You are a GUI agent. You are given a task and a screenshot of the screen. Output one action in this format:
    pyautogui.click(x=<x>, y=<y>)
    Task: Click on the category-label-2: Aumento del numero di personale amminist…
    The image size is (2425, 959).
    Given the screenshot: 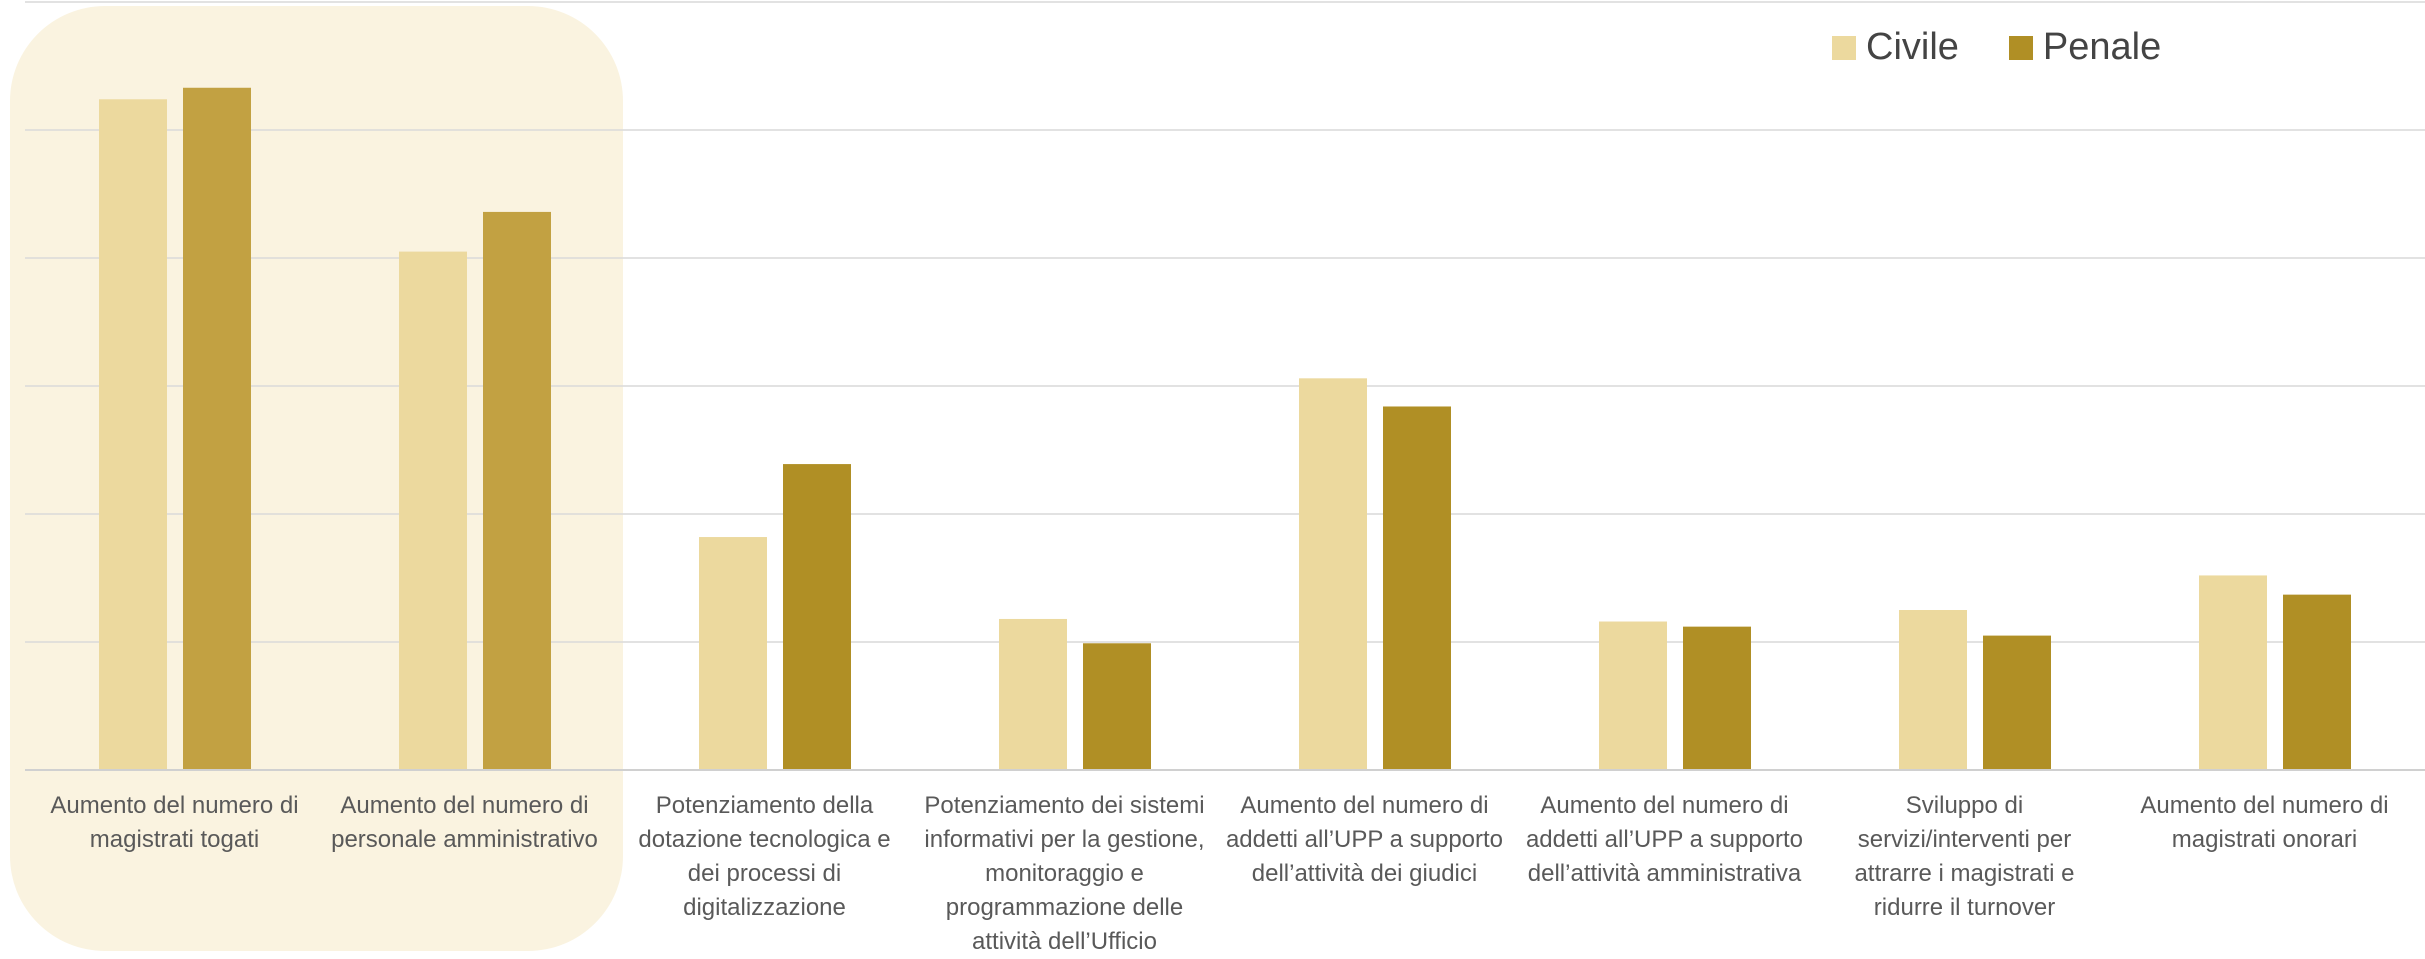 What is the action you would take?
    pyautogui.click(x=464, y=822)
    